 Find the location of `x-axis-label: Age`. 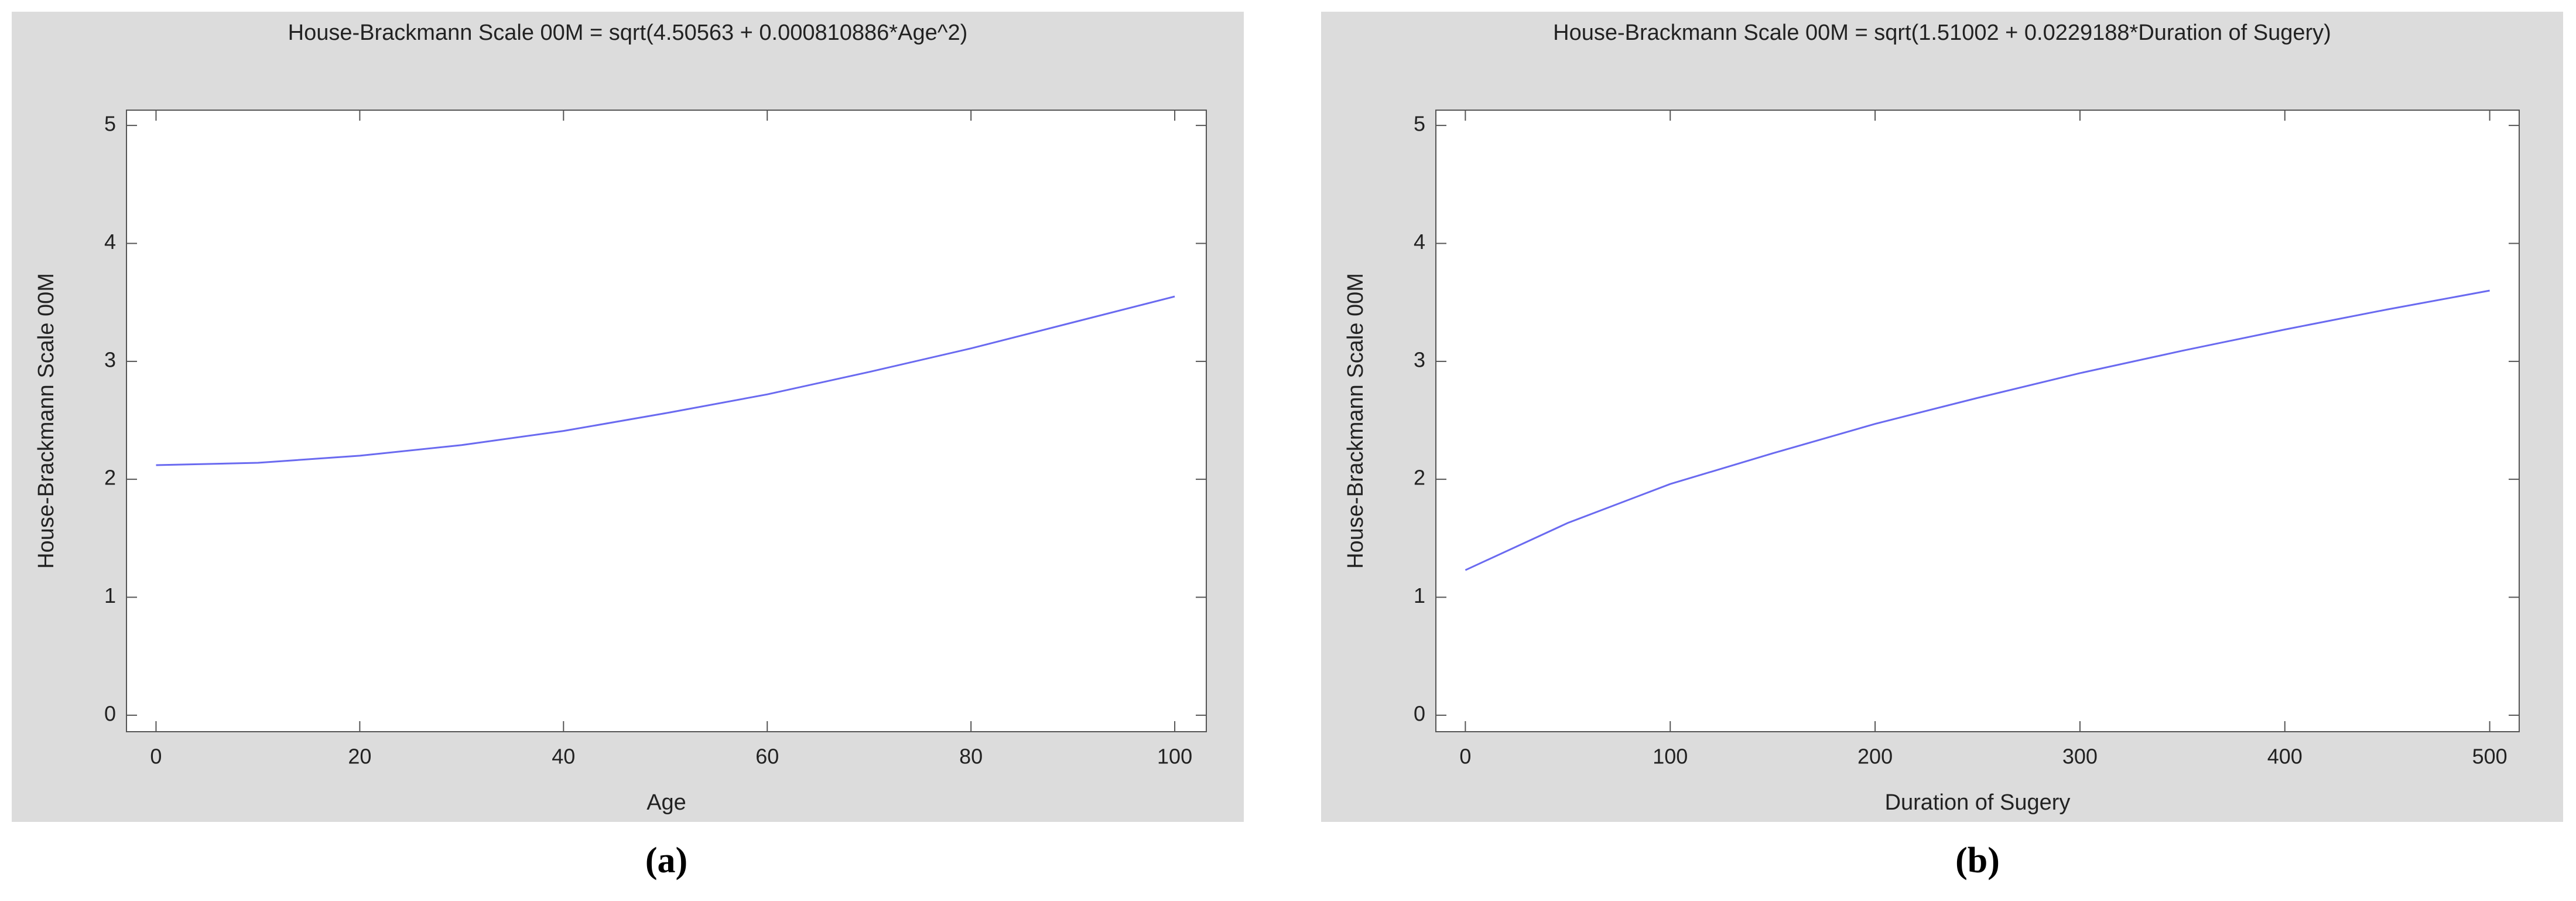

x-axis-label: Age is located at coordinates (666, 802).